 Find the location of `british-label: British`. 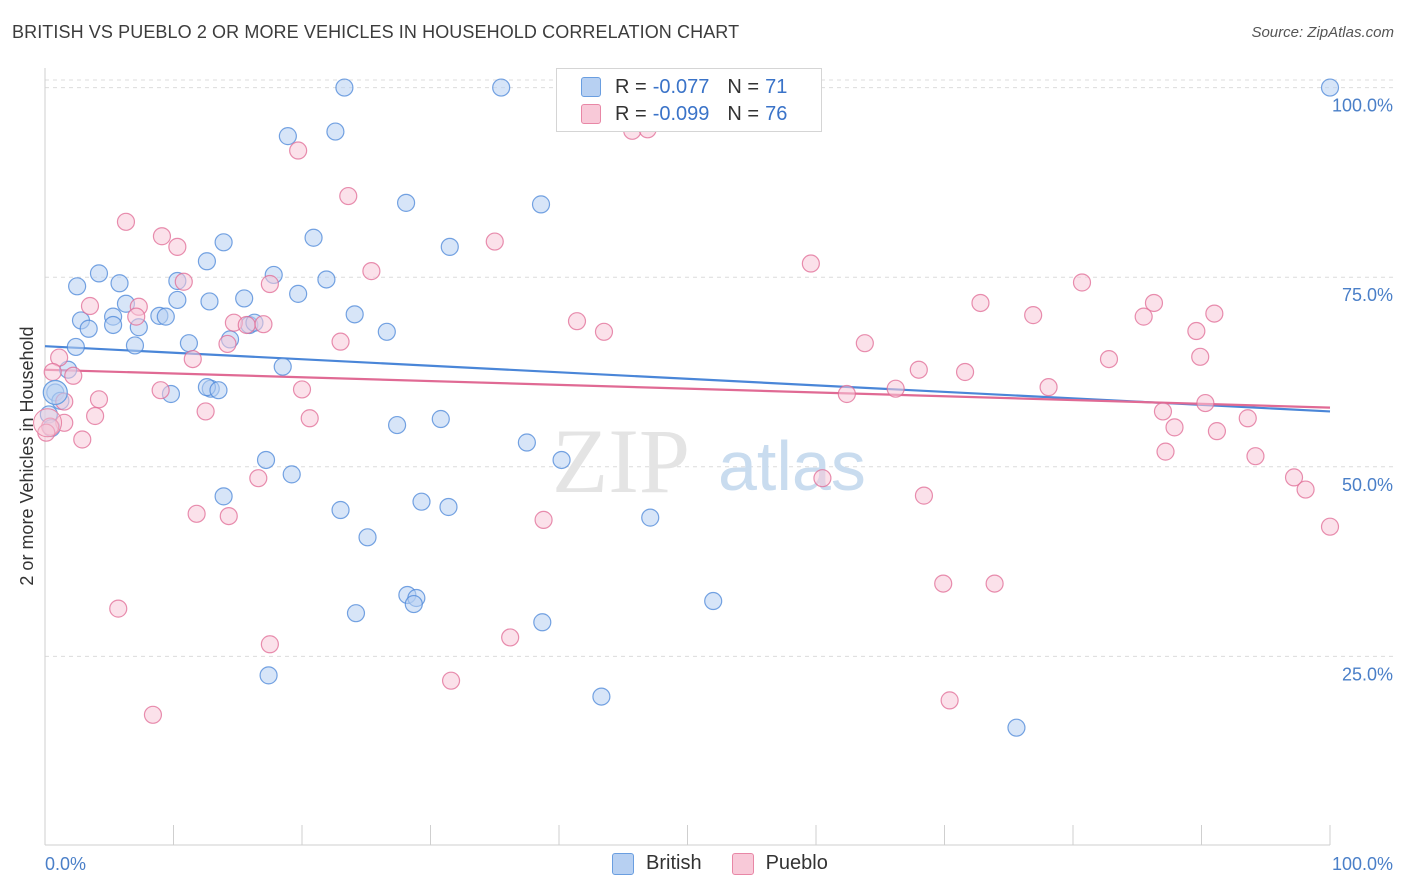

british-label: British is located at coordinates (674, 863).